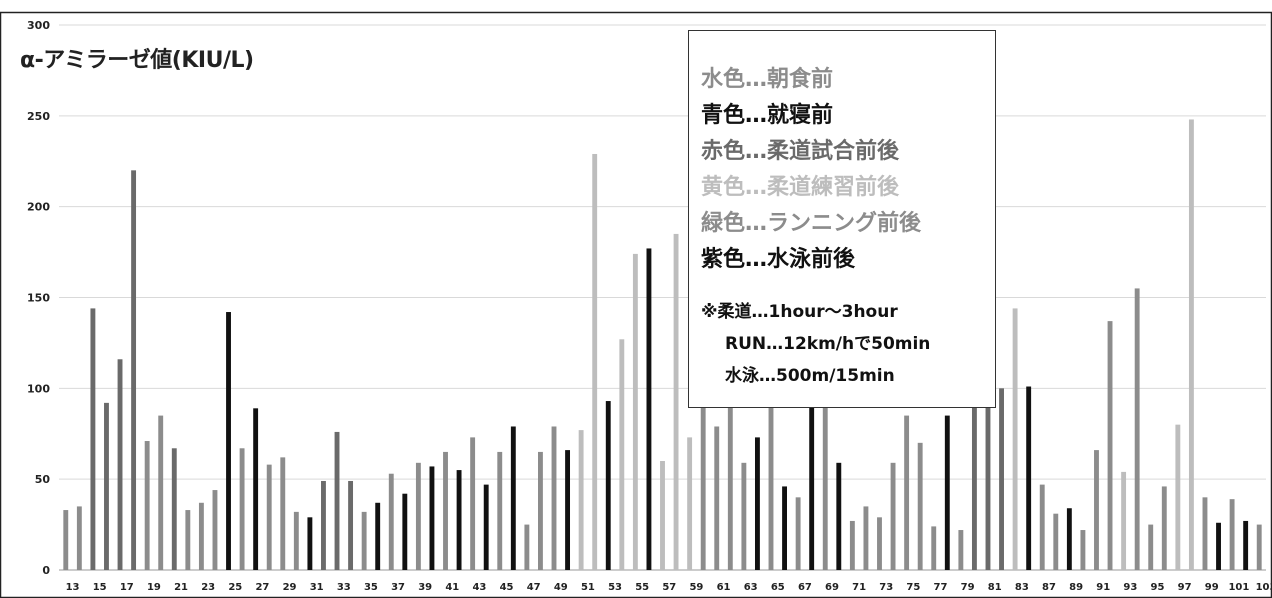  I want to click on x-tick-label: 31, so click(317, 587).